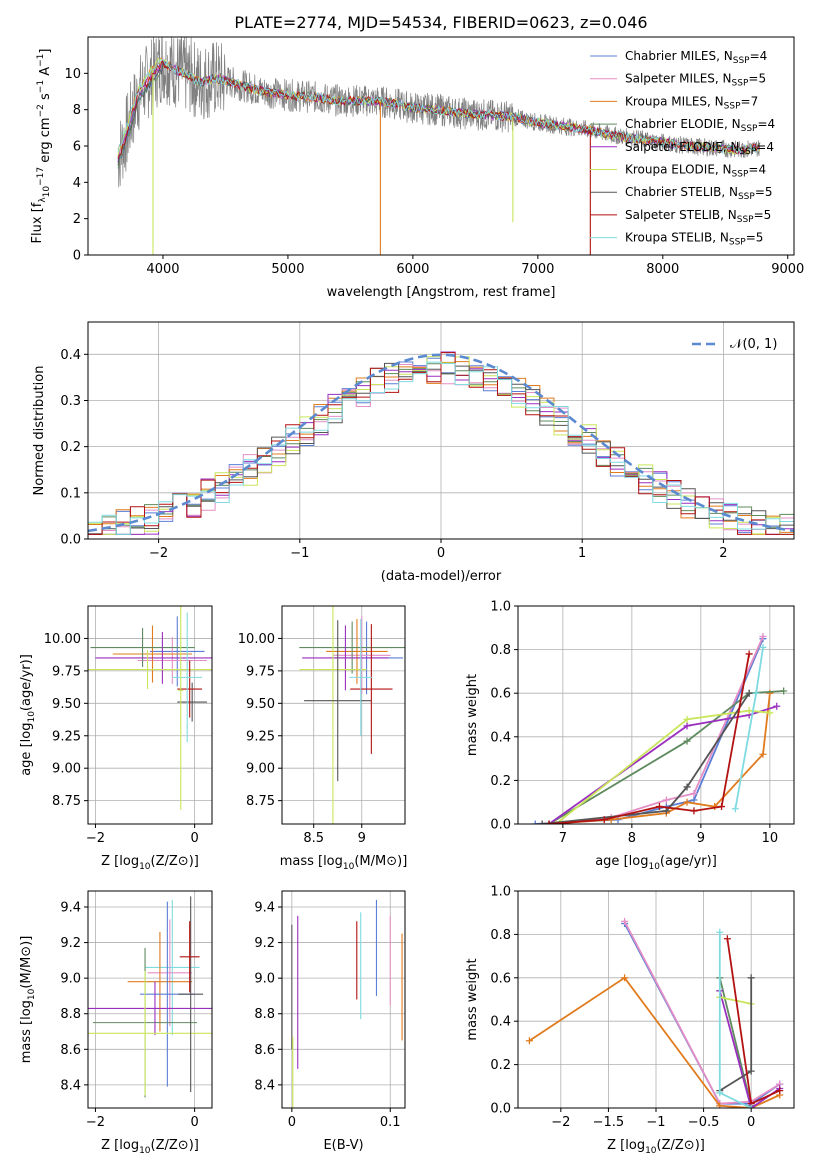  I want to click on label-part: ], so click(45, 51).